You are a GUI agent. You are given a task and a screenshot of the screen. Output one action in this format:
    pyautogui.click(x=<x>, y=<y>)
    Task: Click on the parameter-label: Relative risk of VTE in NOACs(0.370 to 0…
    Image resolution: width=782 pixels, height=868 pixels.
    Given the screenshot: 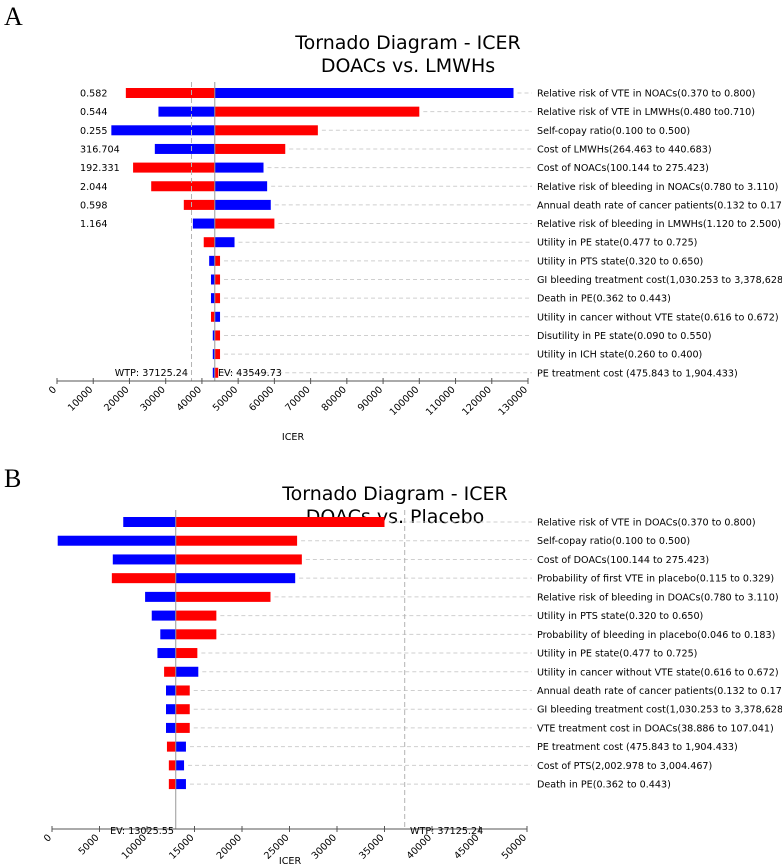 What is the action you would take?
    pyautogui.click(x=646, y=94)
    